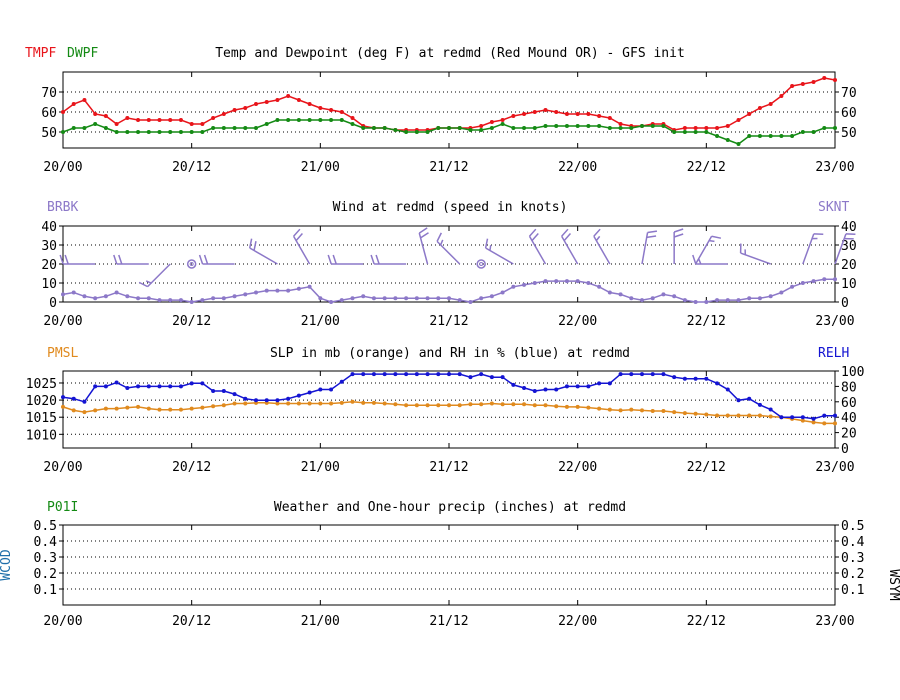 The height and width of the screenshot is (700, 900). Describe the element at coordinates (49, 93) in the screenshot. I see `y-tick-label: 70` at that location.